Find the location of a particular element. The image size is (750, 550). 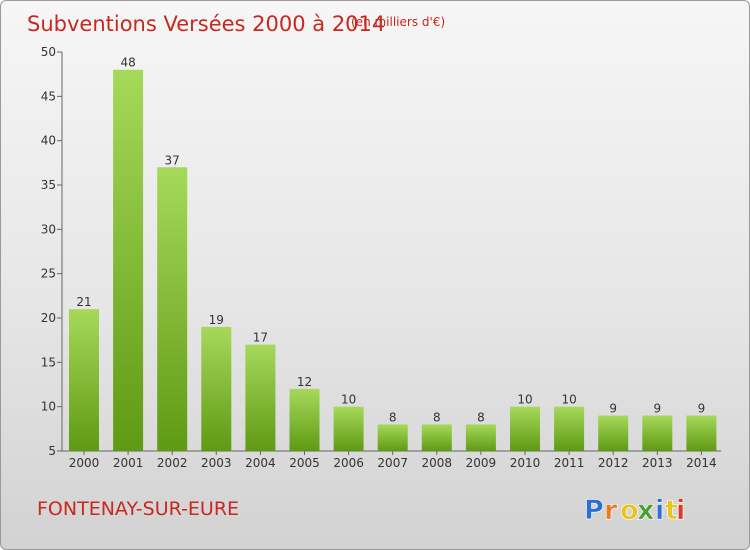

bar-value-label: 37 is located at coordinates (172, 160).